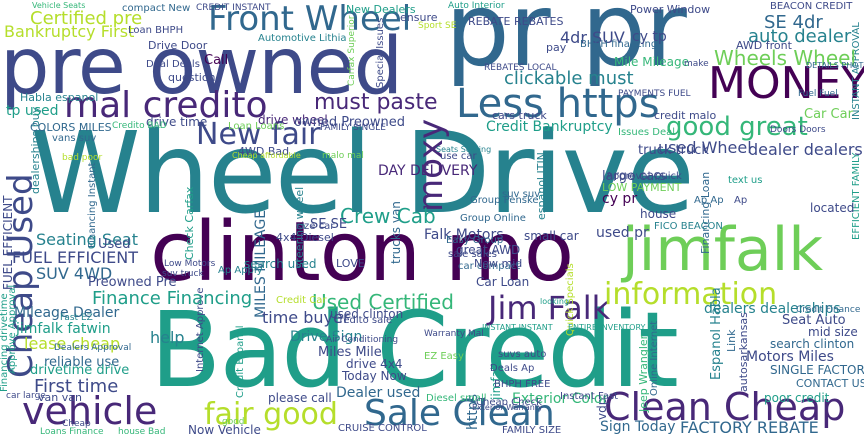 This screenshot has width=864, height=436. What do you see at coordinates (673, 150) in the screenshot?
I see `word-truck-truck: truck truck` at bounding box center [673, 150].